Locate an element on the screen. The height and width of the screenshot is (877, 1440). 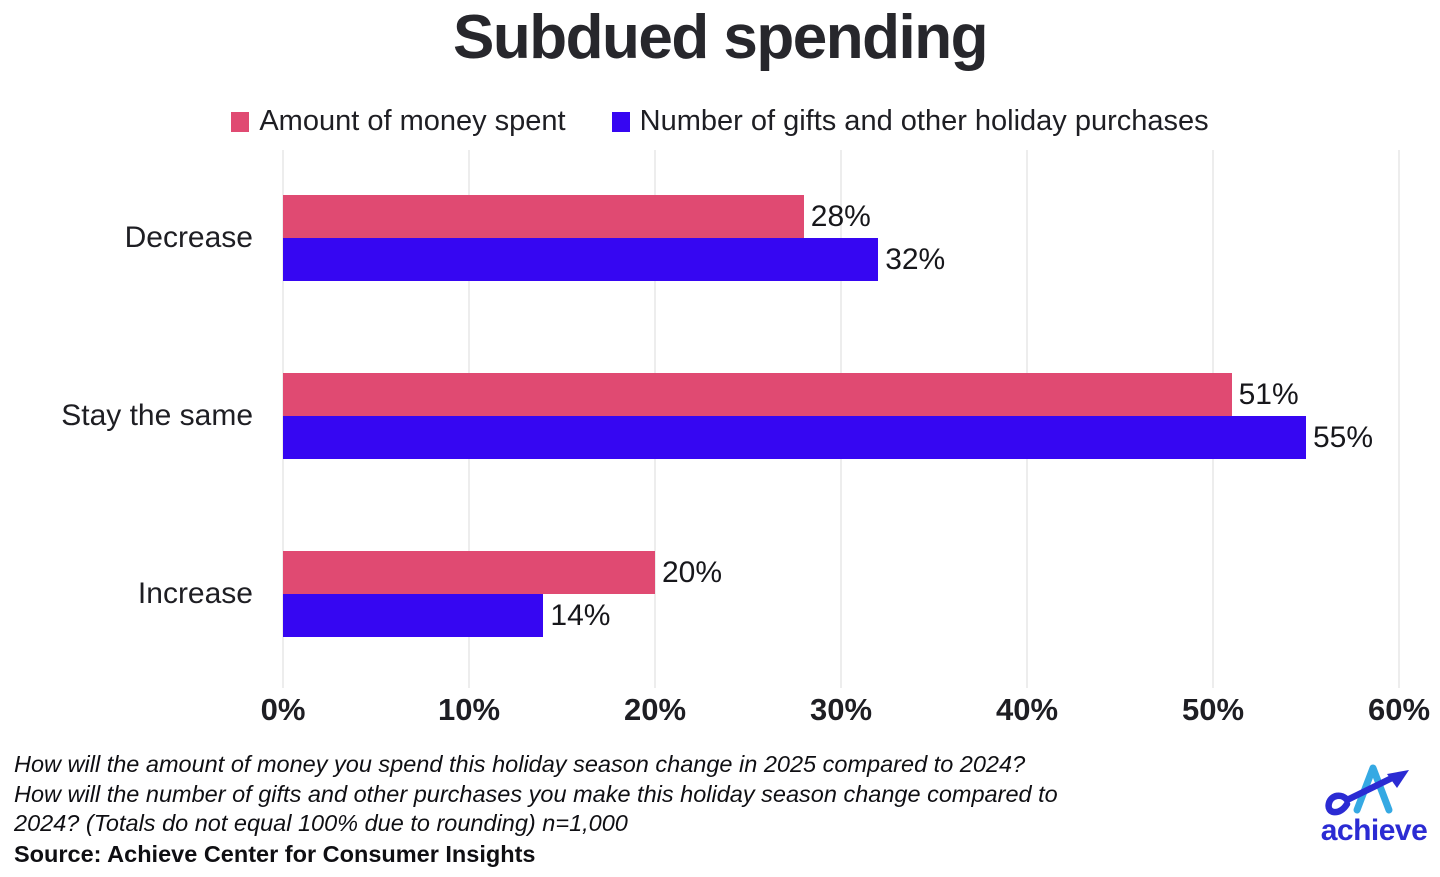
bar-number-of-gifts-and-other-holiday-purchases-stay-the-same is located at coordinates (794, 437).